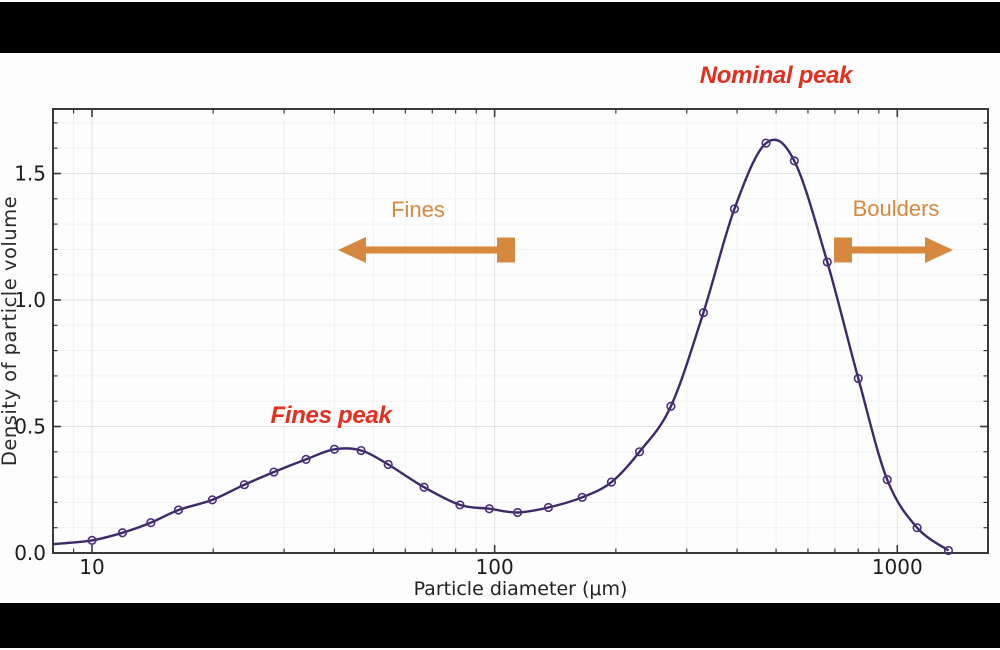  Describe the element at coordinates (30, 174) in the screenshot. I see `svg-text: 1.5` at that location.